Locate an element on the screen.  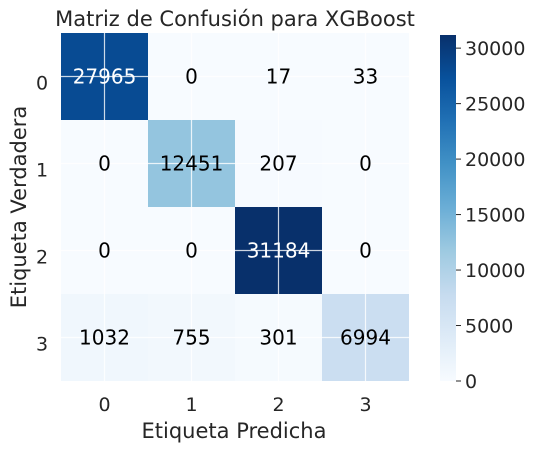
x-axis-ticks: 0 1 2 3 is located at coordinates (234, 405).